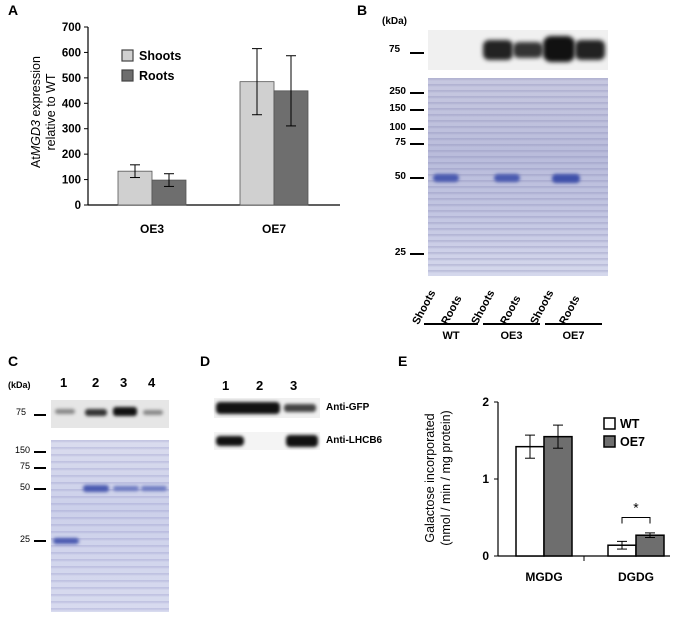  I want to click on y-axis-label-line1: AtMGD3 expression, so click(36, 112).